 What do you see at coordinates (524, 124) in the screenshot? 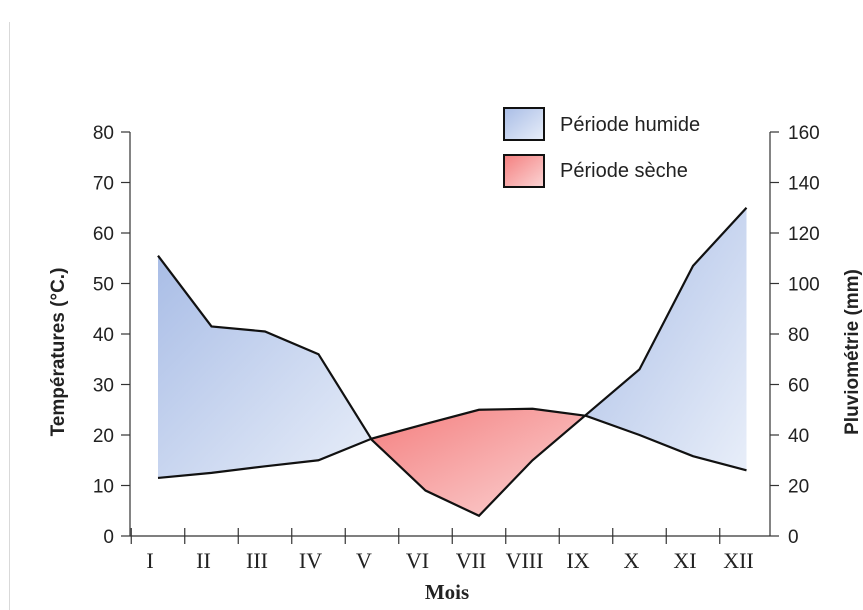
I see `legend-swatch-wet` at bounding box center [524, 124].